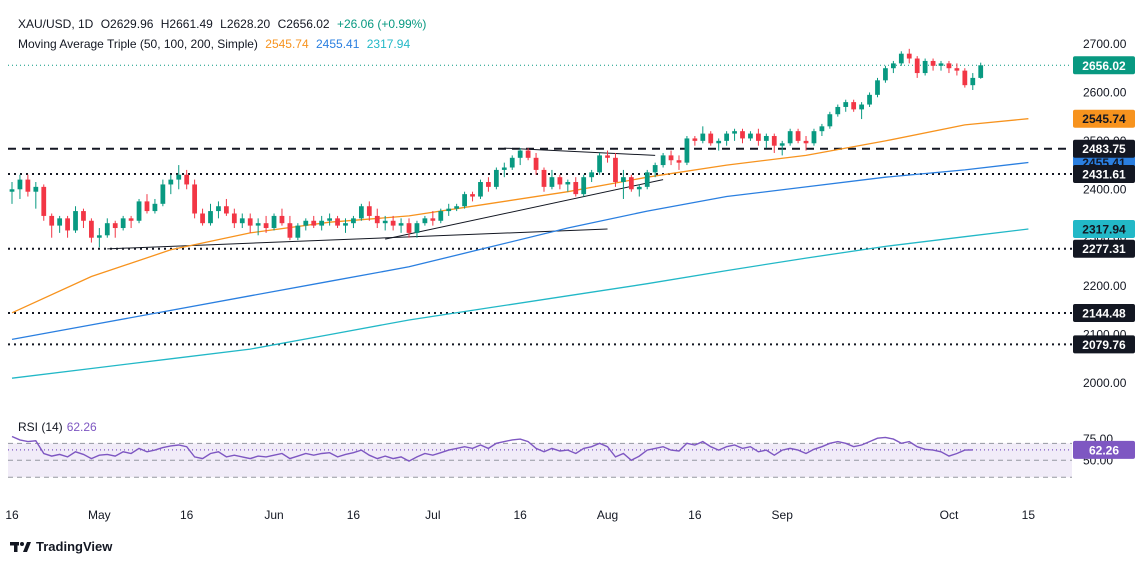  I want to click on level-price-tag: 2079.76, so click(1104, 345).